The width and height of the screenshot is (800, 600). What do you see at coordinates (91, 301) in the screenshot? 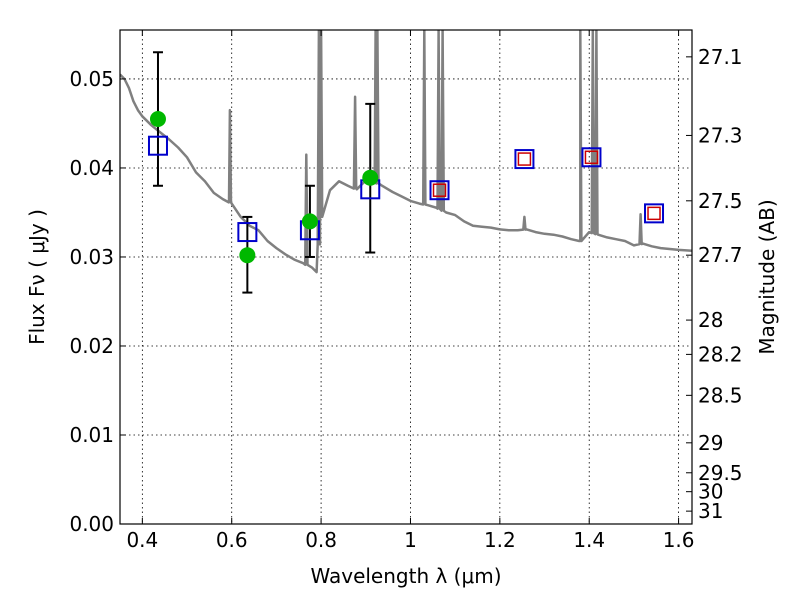
I see `y-tick-labels: 0.00 0.01 0.02 0.03 0.04 0.05` at bounding box center [91, 301].